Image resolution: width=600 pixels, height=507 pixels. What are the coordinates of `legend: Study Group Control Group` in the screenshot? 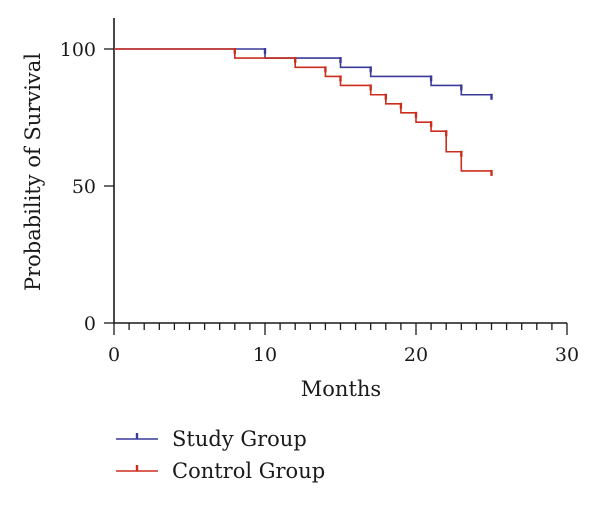 It's located at (220, 455).